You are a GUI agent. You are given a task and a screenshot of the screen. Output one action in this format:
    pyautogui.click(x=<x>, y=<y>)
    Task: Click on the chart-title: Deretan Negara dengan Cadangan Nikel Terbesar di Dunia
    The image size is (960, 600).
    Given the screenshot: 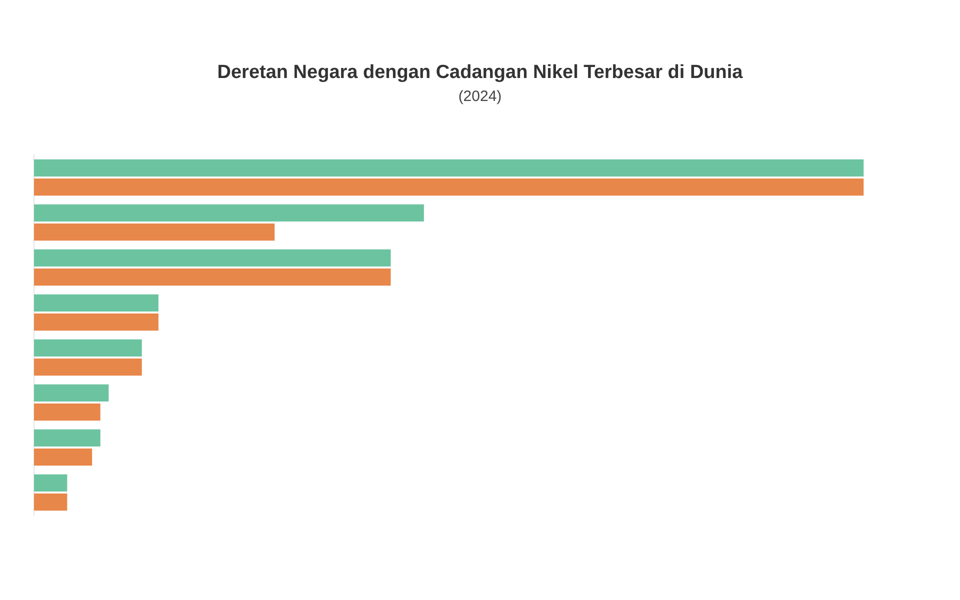 What is the action you would take?
    pyautogui.click(x=480, y=73)
    